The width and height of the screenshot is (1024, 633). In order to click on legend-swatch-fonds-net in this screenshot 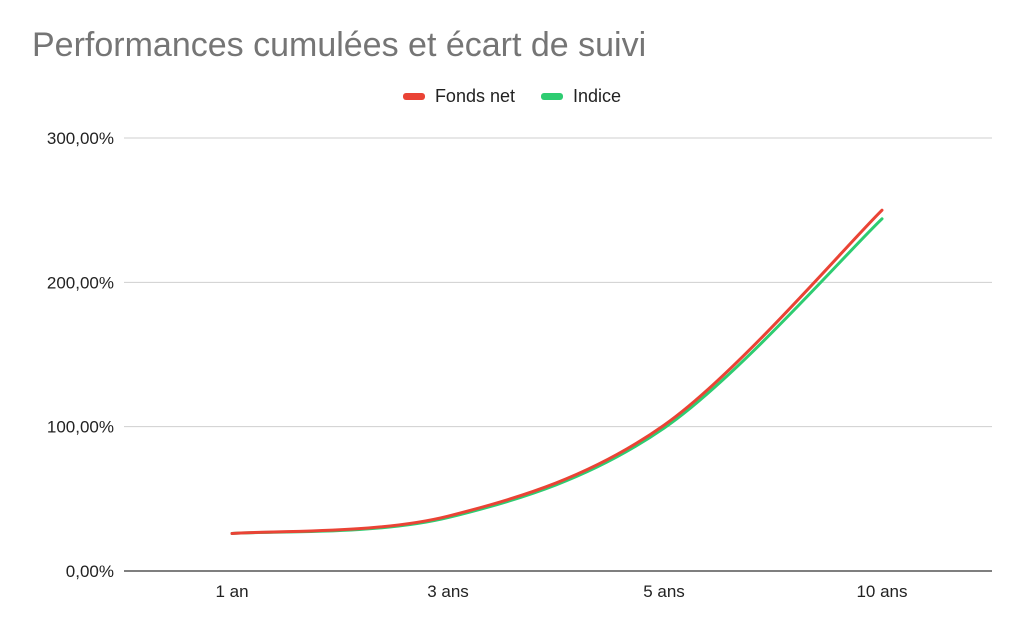, I will do `click(413, 96)`.